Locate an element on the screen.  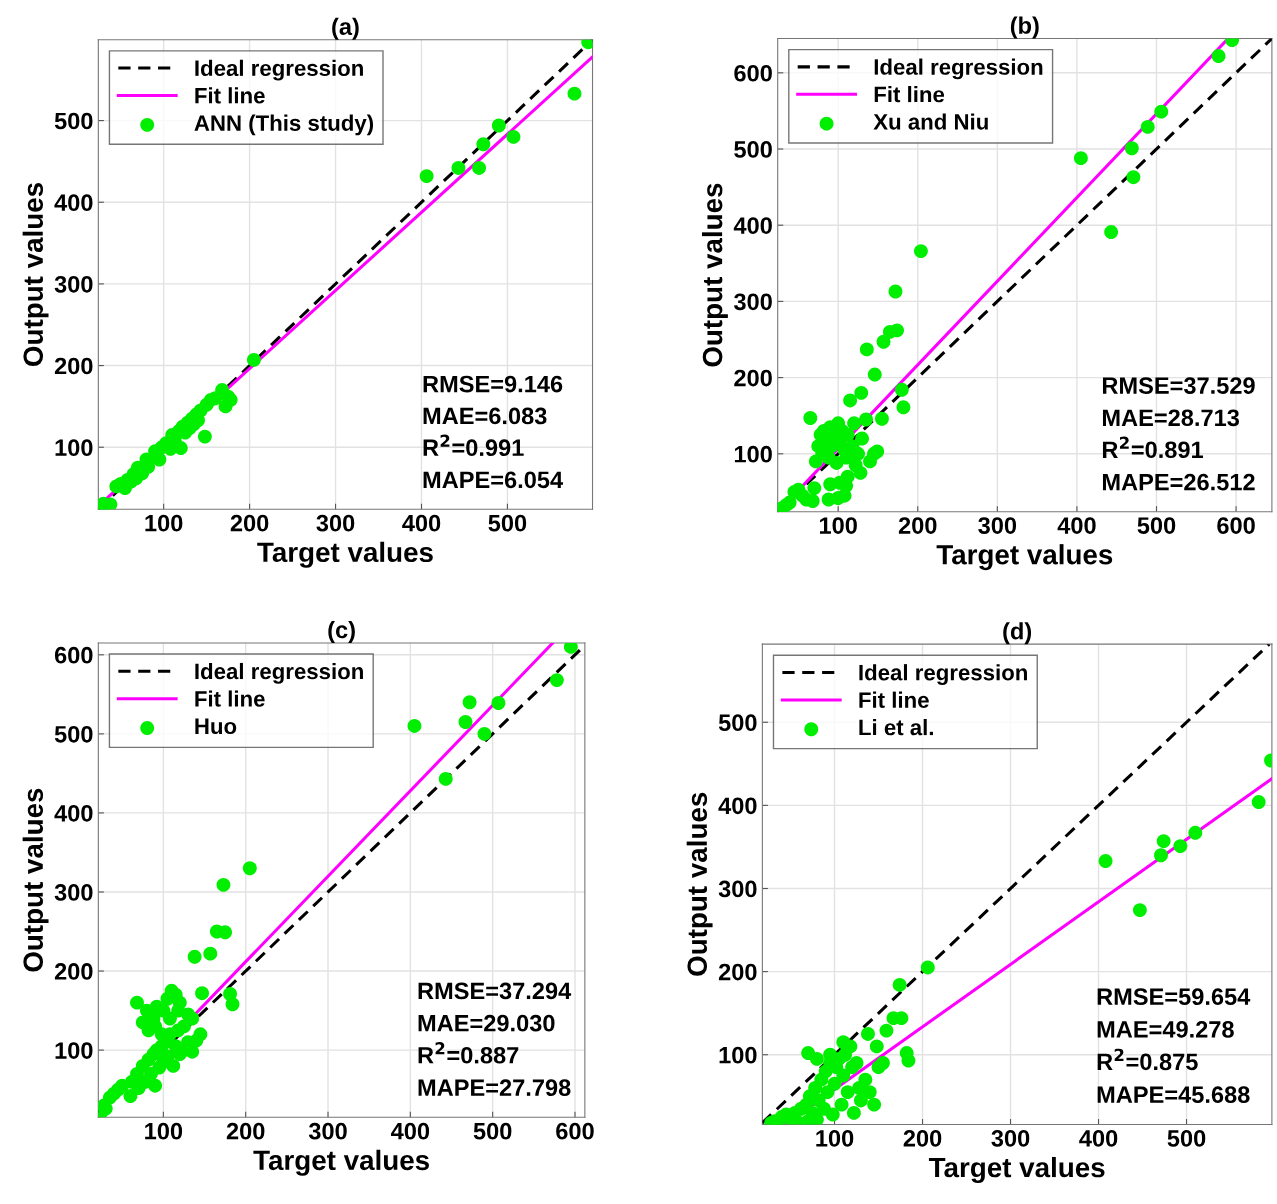
annotation: R$^{2}$=0.875 is located at coordinates (1147, 1059).